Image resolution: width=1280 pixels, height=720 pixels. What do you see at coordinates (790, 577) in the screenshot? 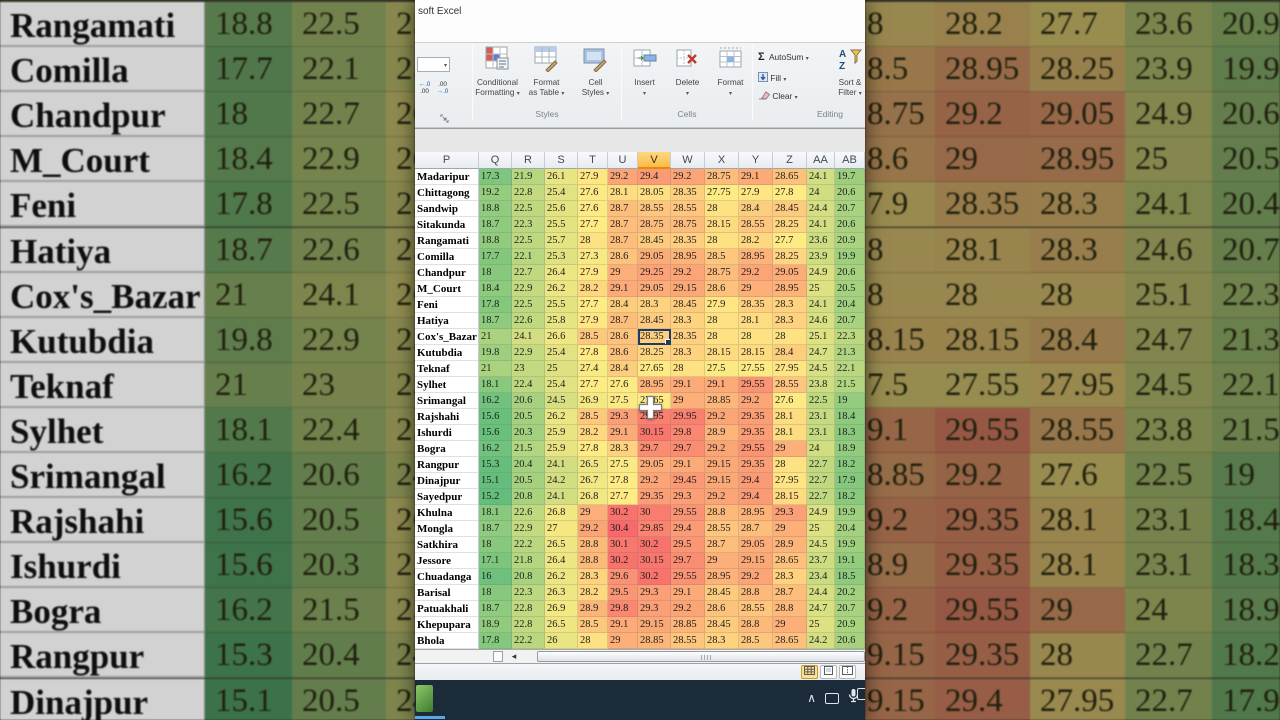
I see `value-cell: 28.3` at bounding box center [790, 577].